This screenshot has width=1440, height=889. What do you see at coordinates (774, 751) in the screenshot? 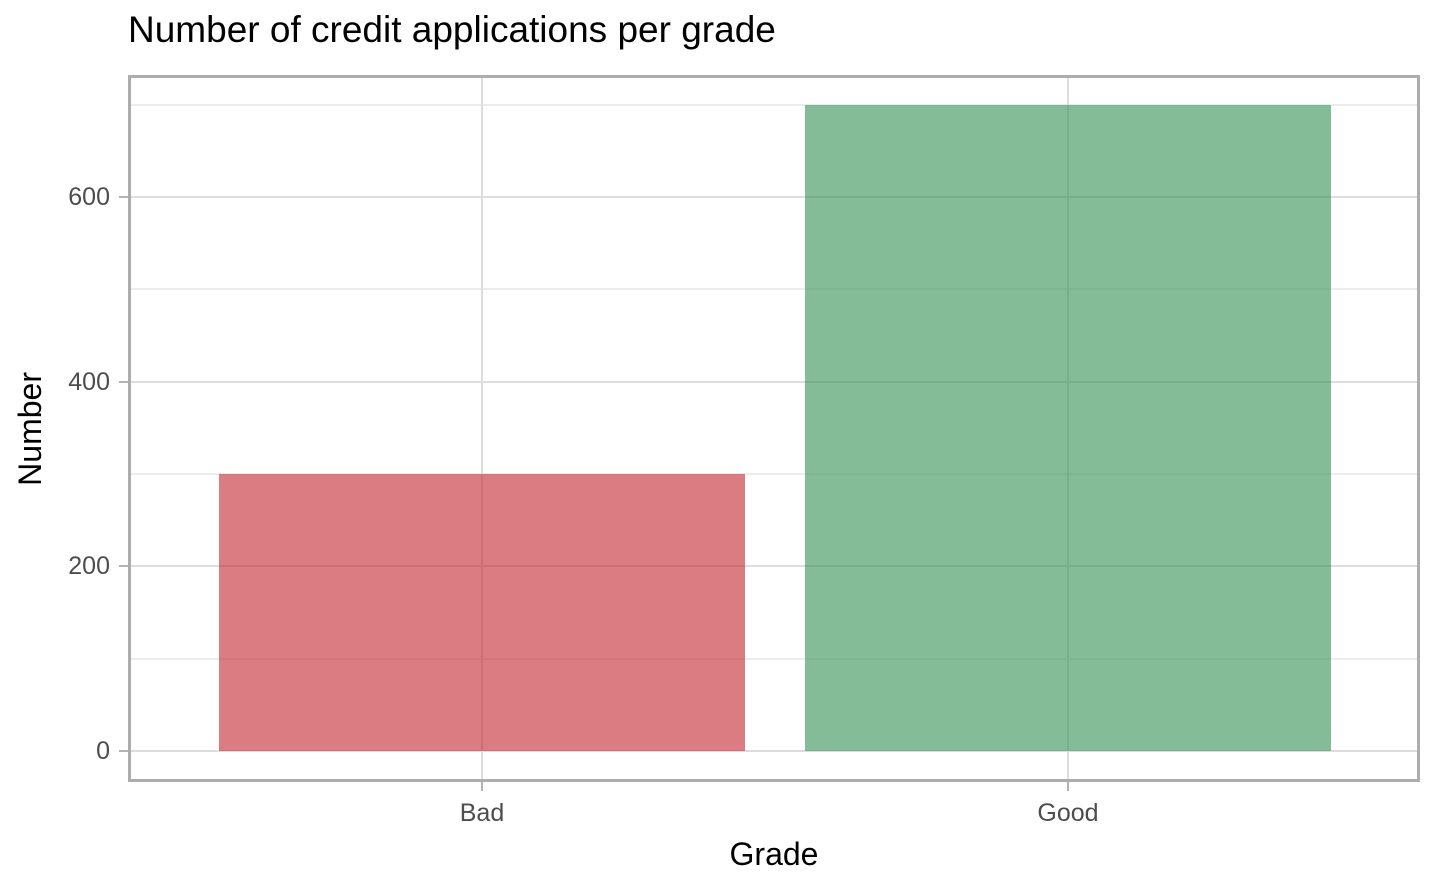
I see `gridline-major-y0` at bounding box center [774, 751].